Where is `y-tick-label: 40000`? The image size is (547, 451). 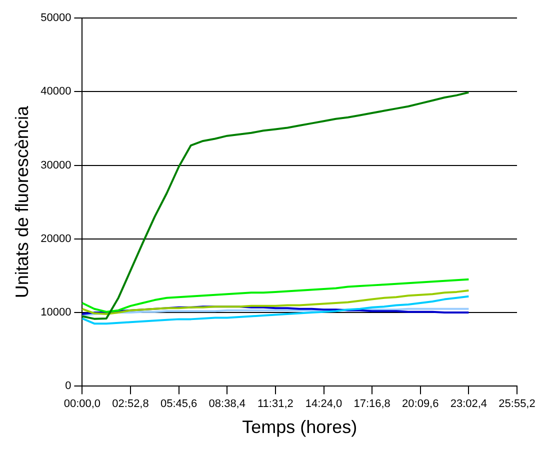
y-tick-label: 40000 is located at coordinates (56, 92).